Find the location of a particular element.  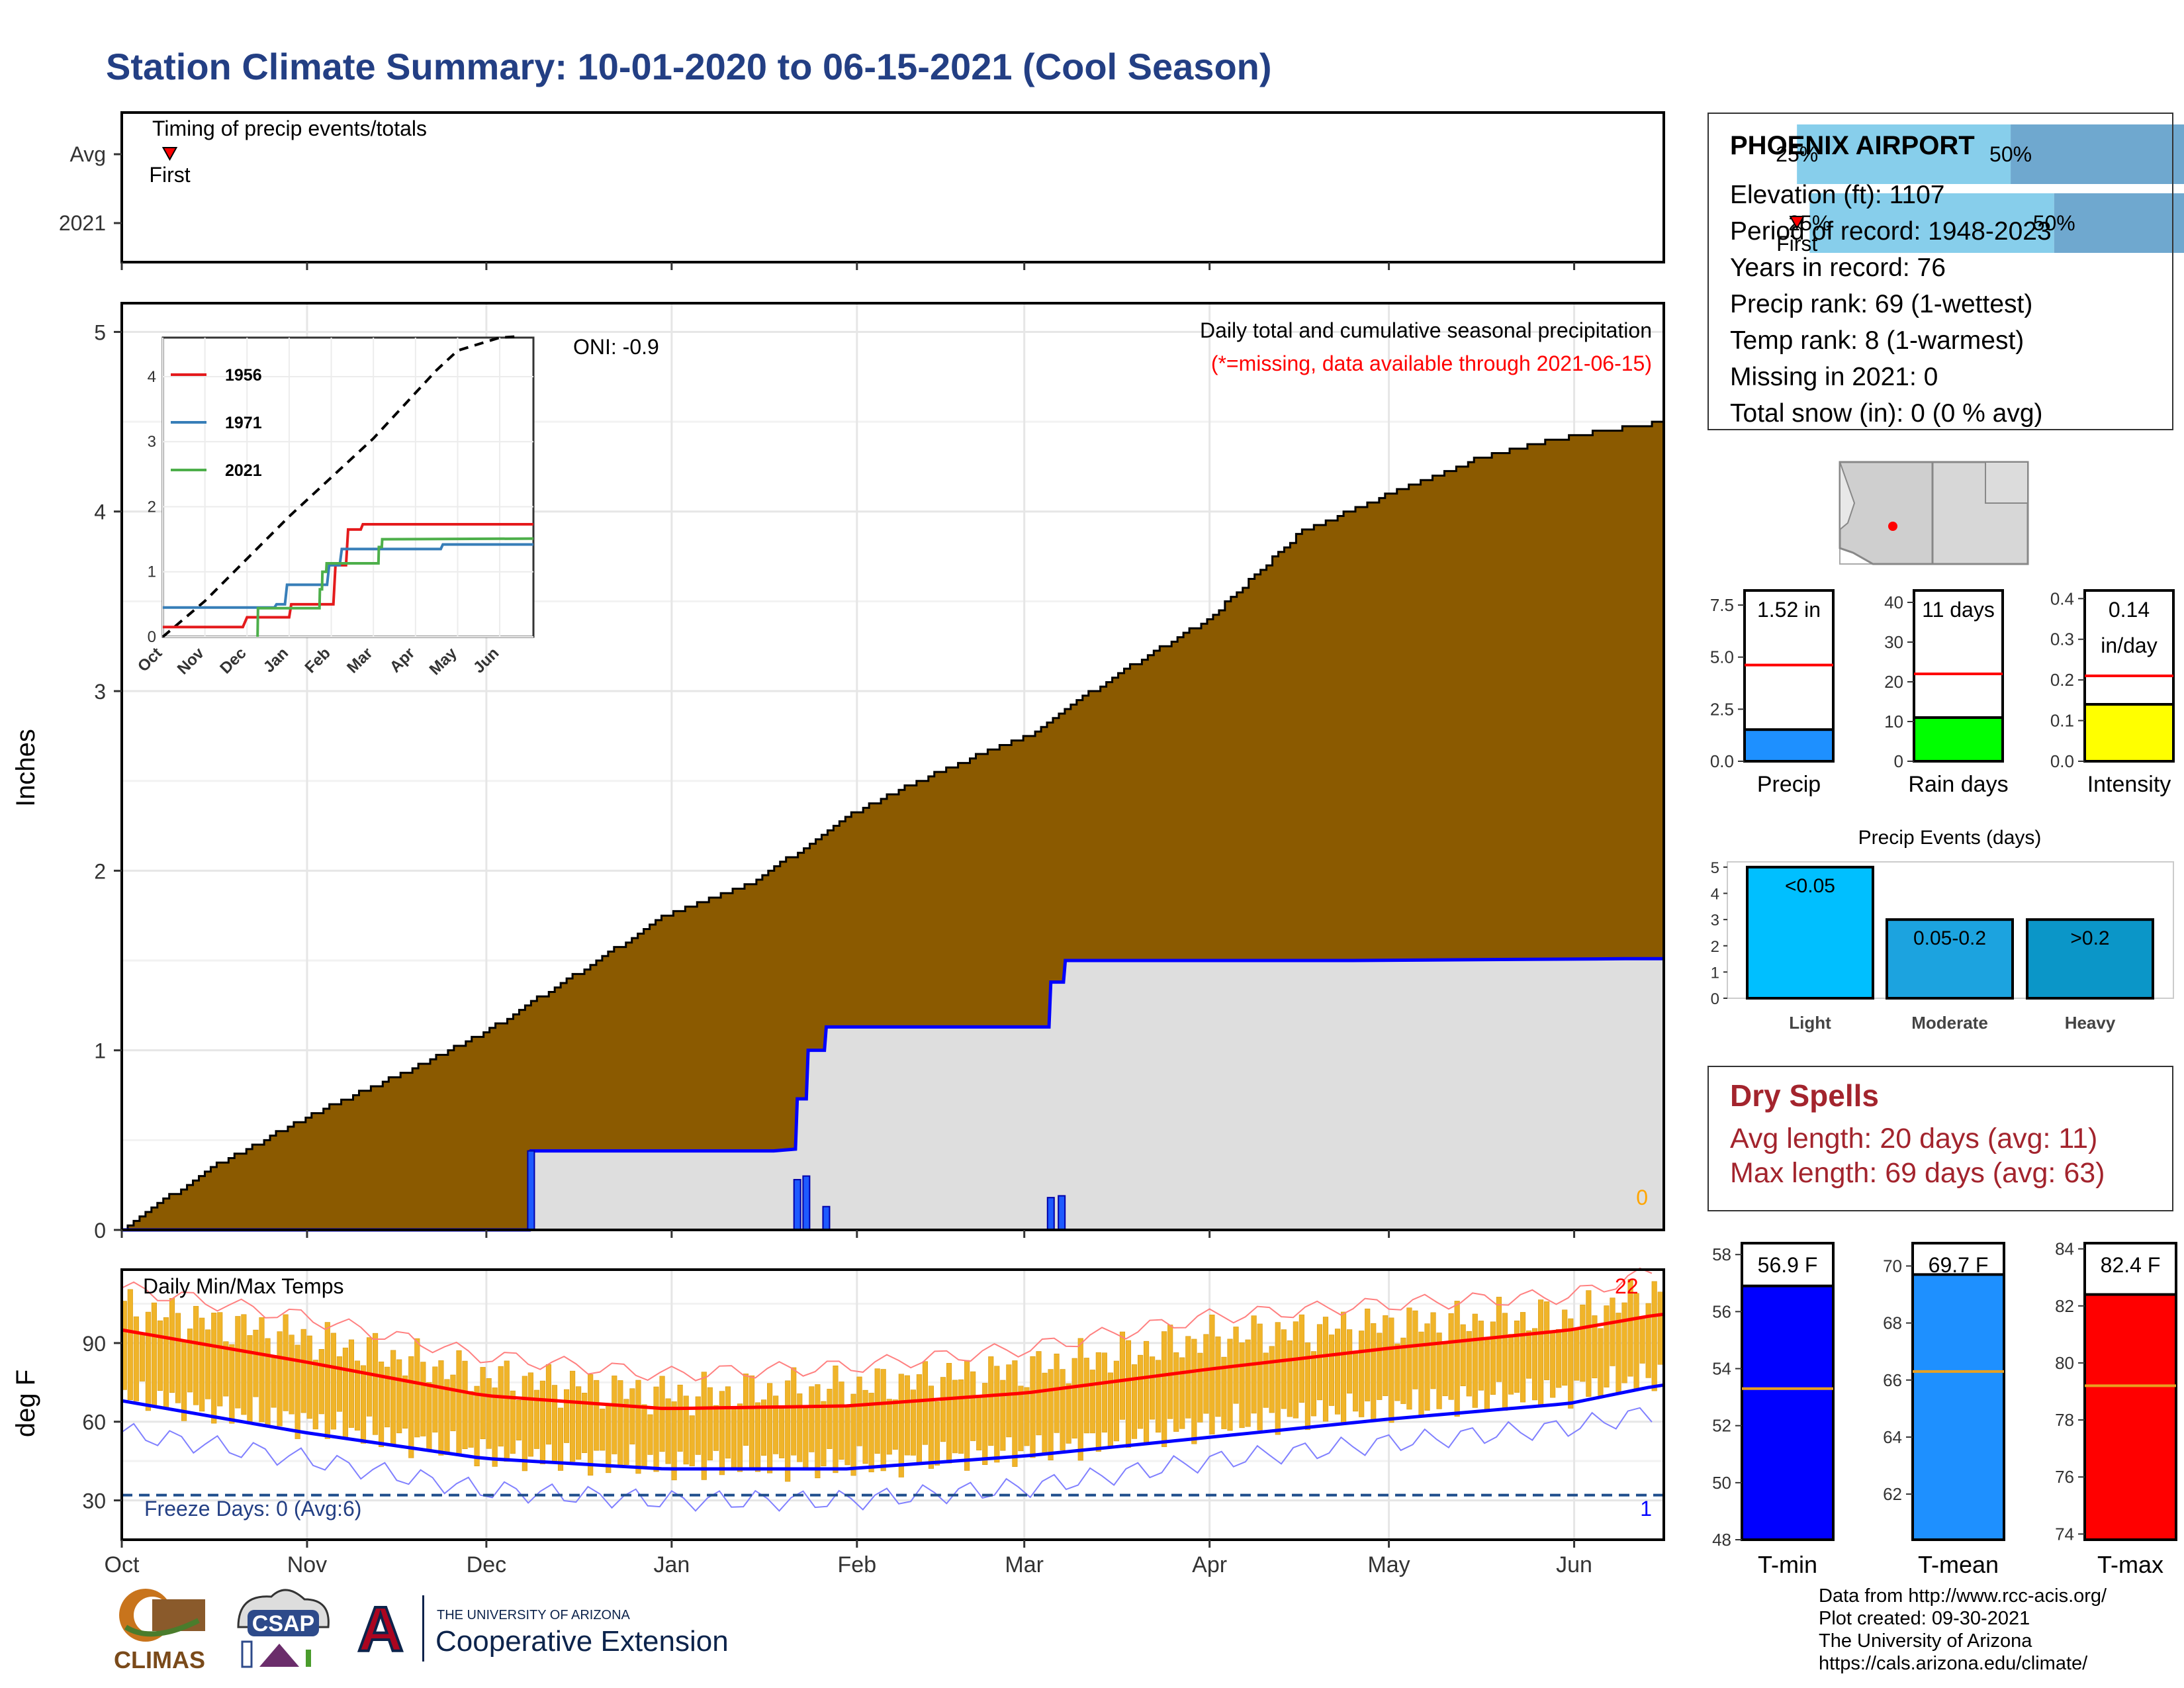

record-low-line is located at coordinates (887, 1459).